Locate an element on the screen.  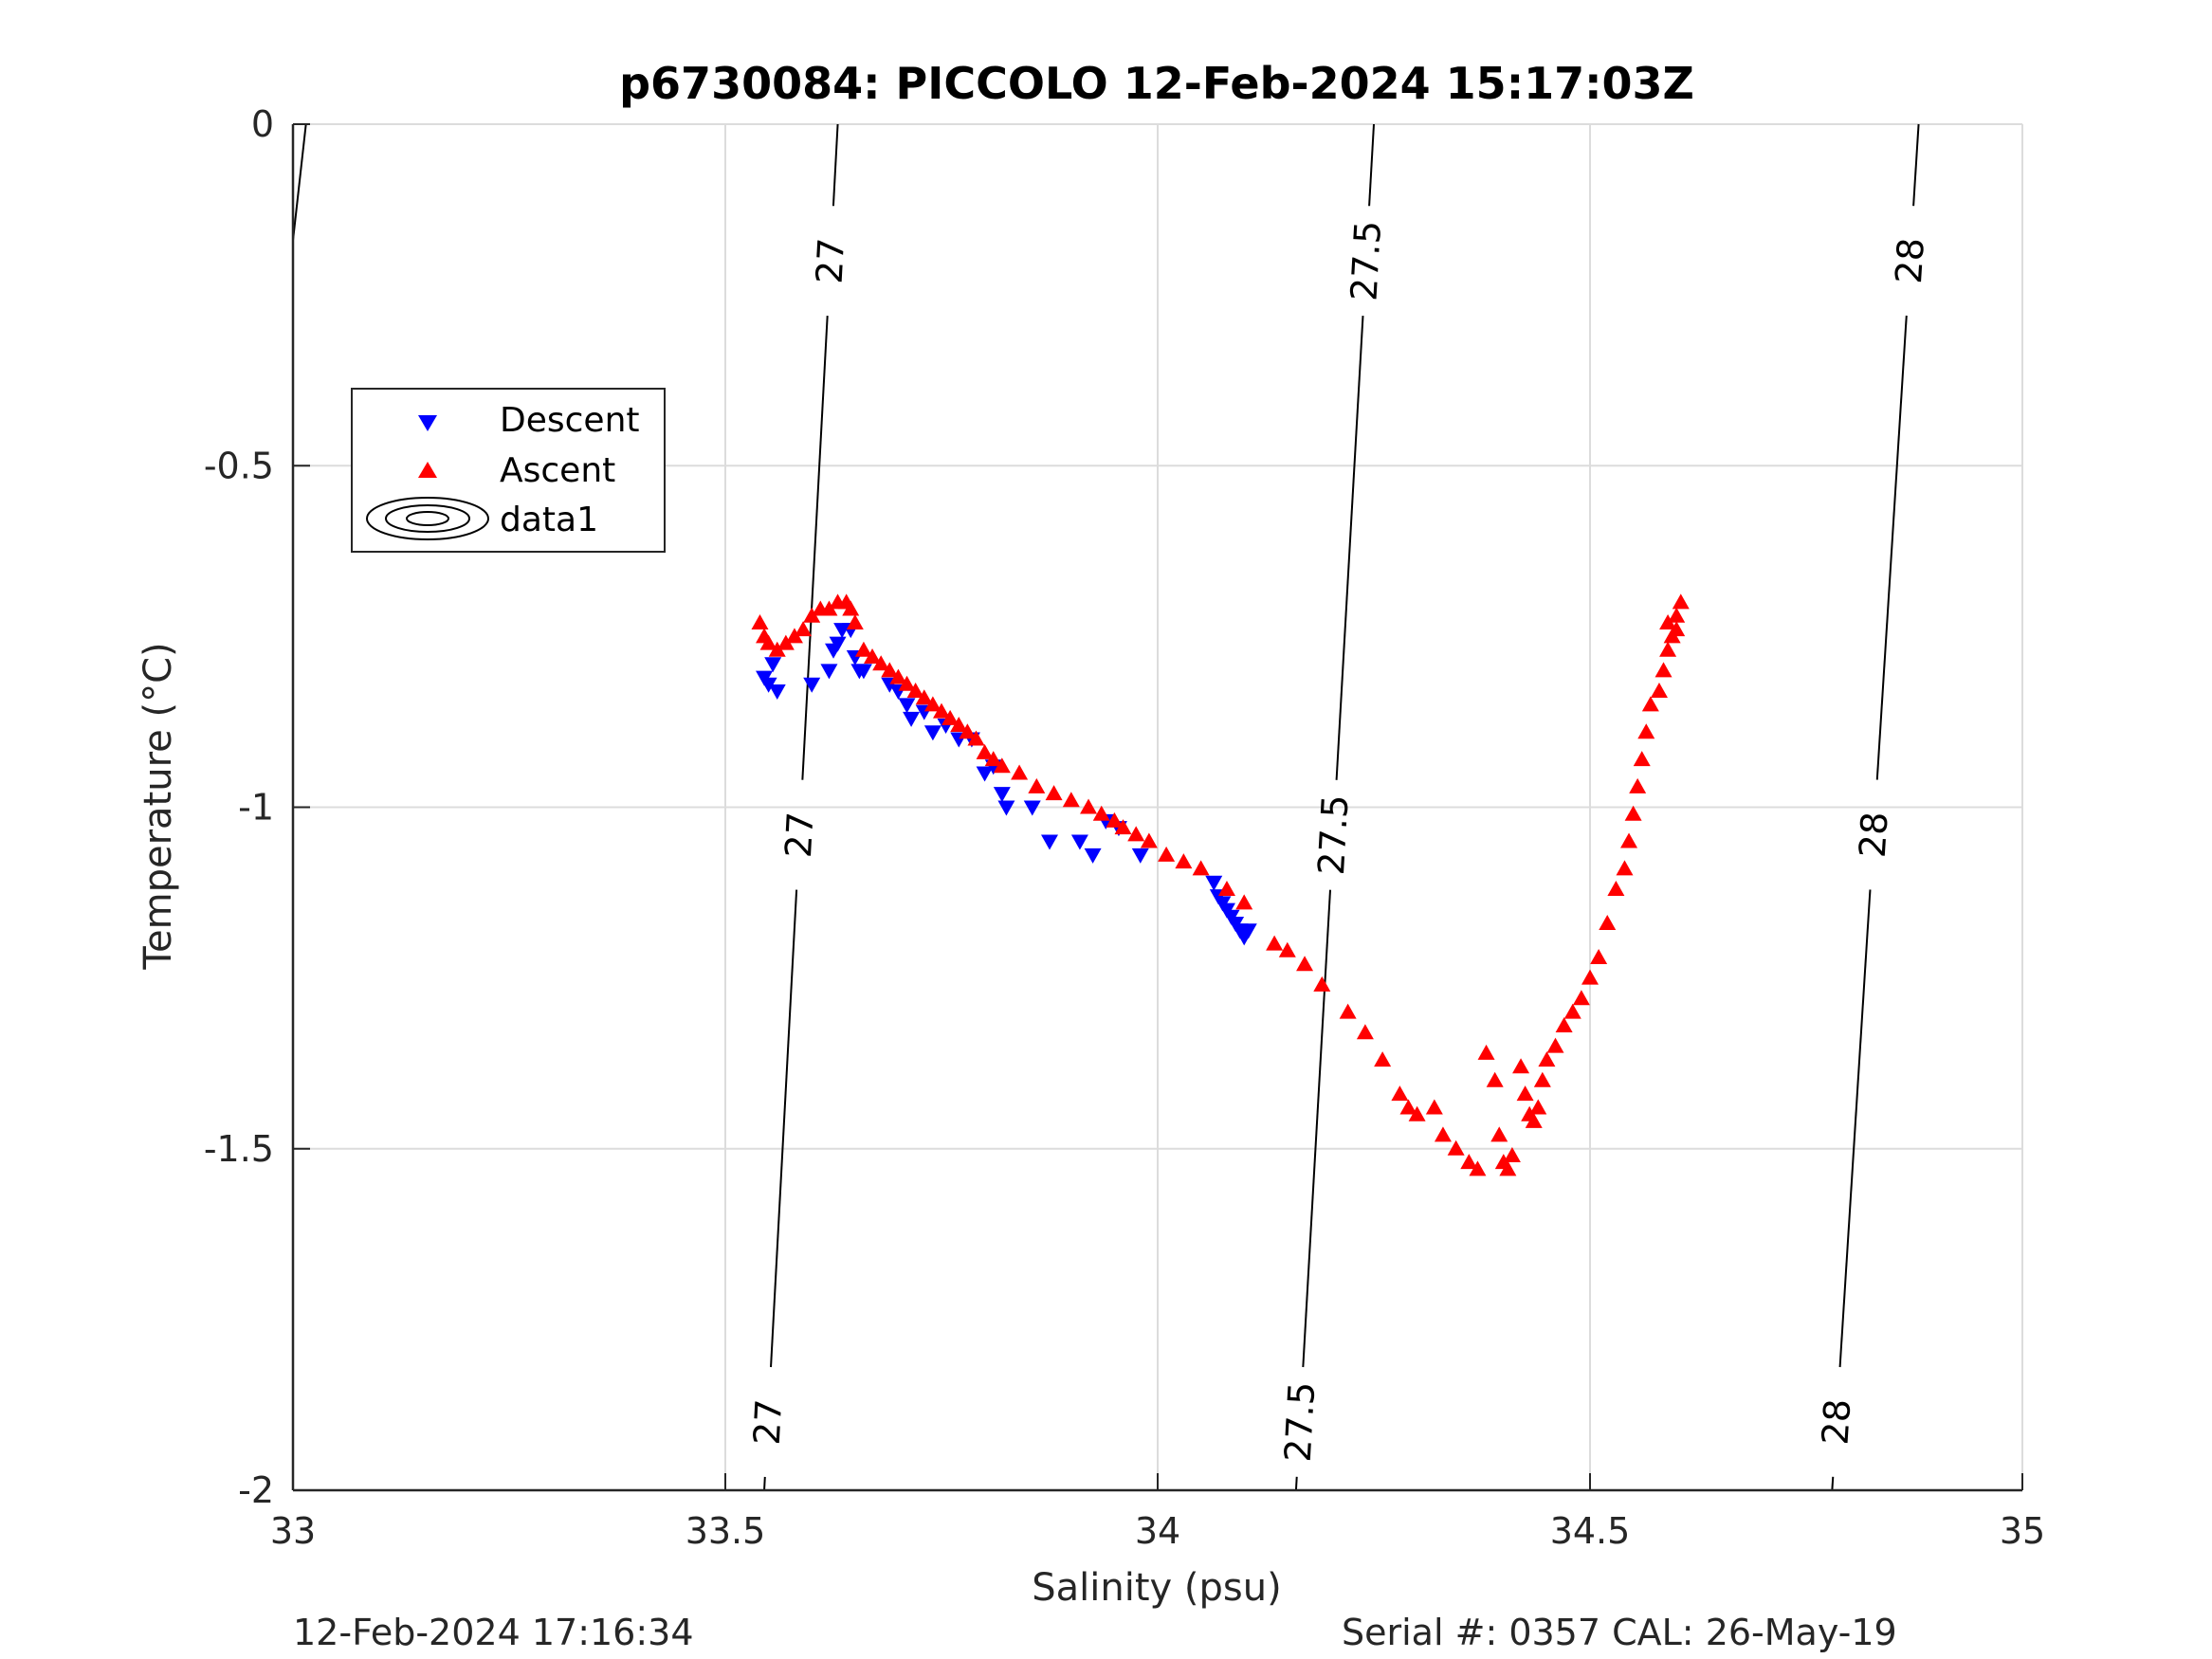
legend-contour-icon is located at coordinates (427, 518).